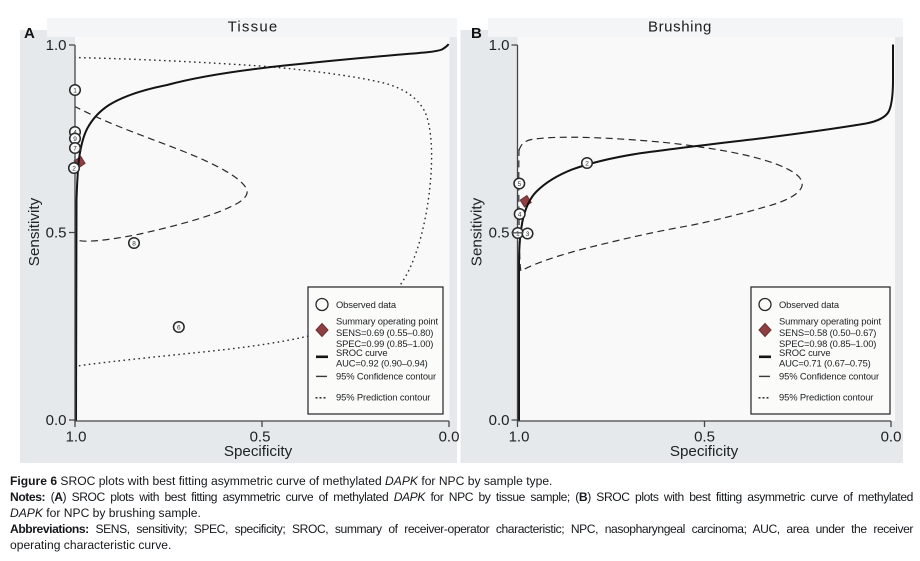  I want to click on svg-text: B, so click(476, 33).